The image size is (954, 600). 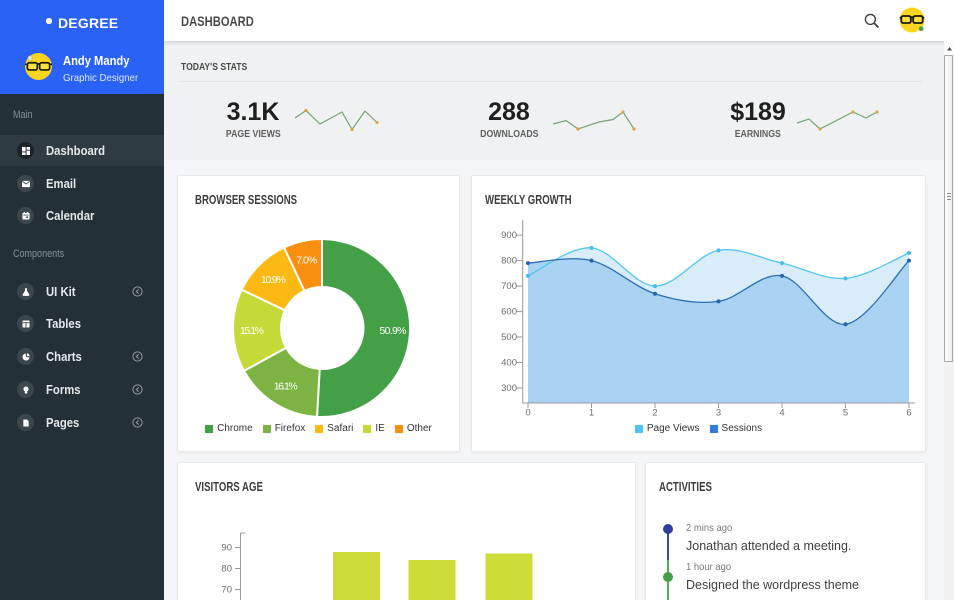 I want to click on svg-text: 50.9%, so click(x=393, y=331).